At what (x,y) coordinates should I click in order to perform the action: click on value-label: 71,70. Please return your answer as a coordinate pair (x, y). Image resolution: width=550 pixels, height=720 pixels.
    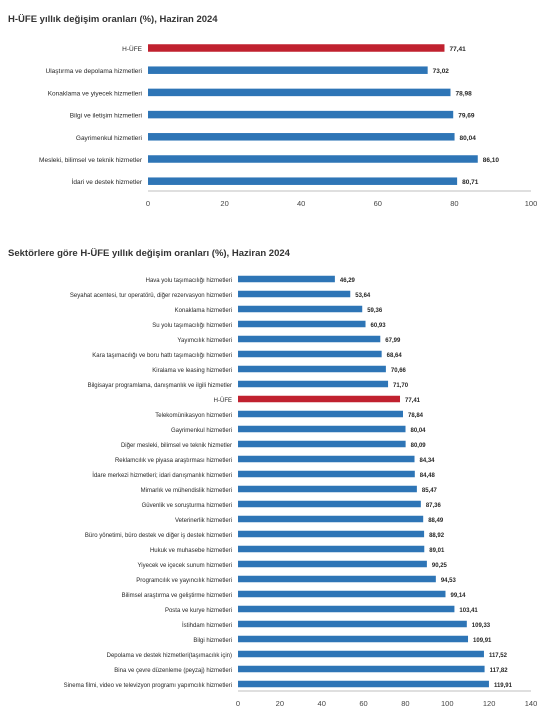
    Looking at the image, I should click on (401, 386).